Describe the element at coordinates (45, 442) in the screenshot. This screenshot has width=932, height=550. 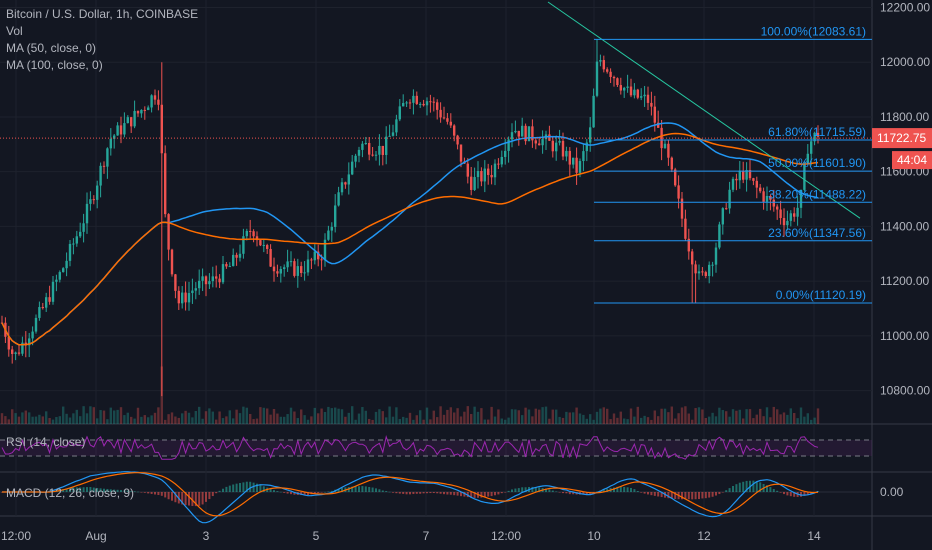
I see `rsi-title: RSI (14, close)` at that location.